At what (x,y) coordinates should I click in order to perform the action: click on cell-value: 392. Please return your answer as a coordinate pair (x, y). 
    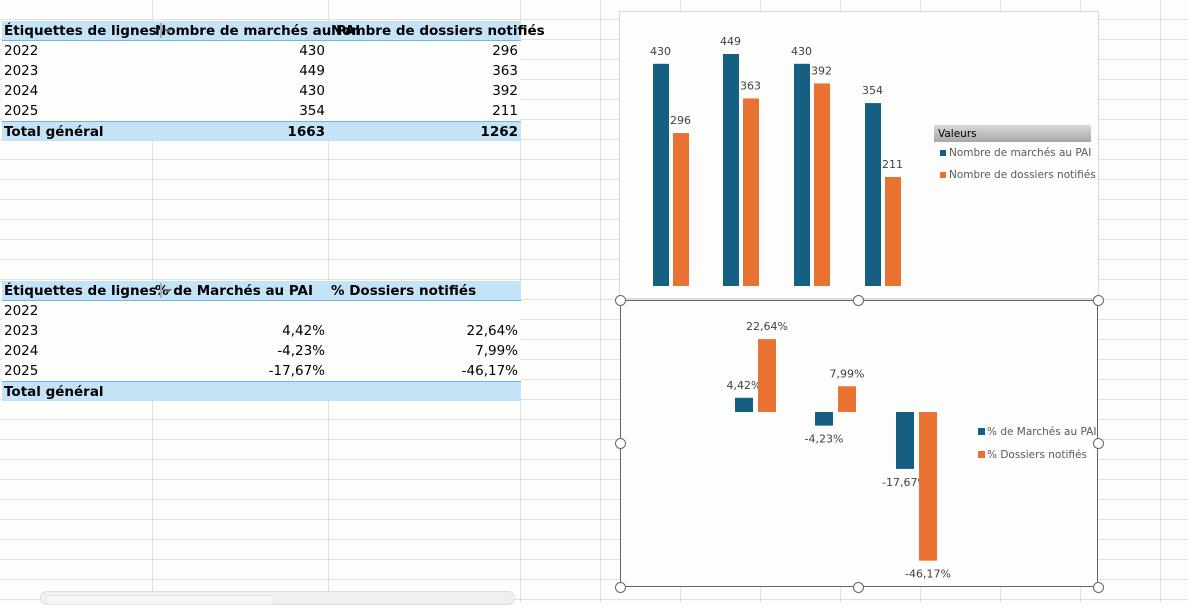
    Looking at the image, I should click on (505, 91).